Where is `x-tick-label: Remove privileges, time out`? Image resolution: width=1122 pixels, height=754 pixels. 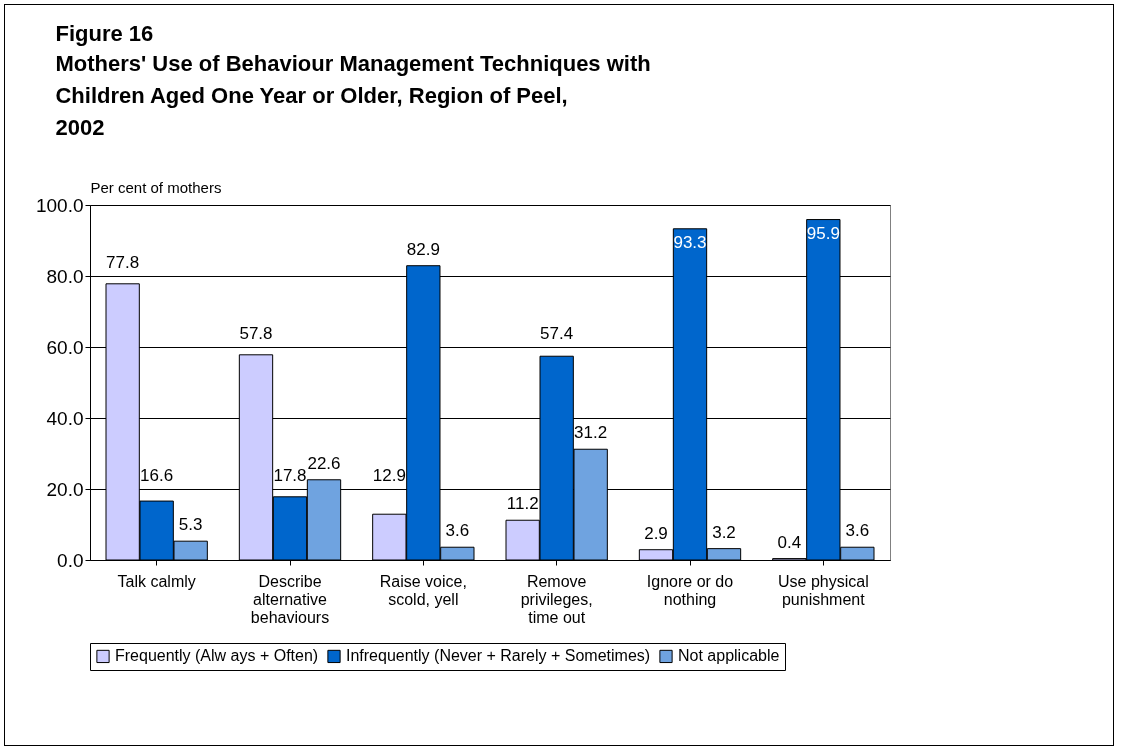
x-tick-label: Remove privileges, time out is located at coordinates (556, 599).